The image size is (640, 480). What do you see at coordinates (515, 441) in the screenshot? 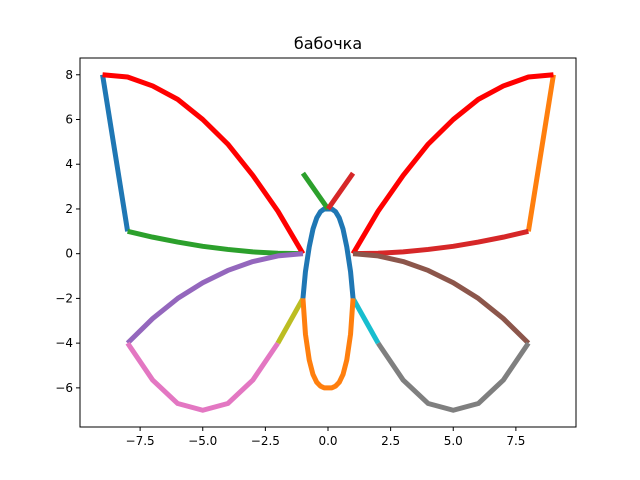
I see `x-tick-label: 7.5` at bounding box center [515, 441].